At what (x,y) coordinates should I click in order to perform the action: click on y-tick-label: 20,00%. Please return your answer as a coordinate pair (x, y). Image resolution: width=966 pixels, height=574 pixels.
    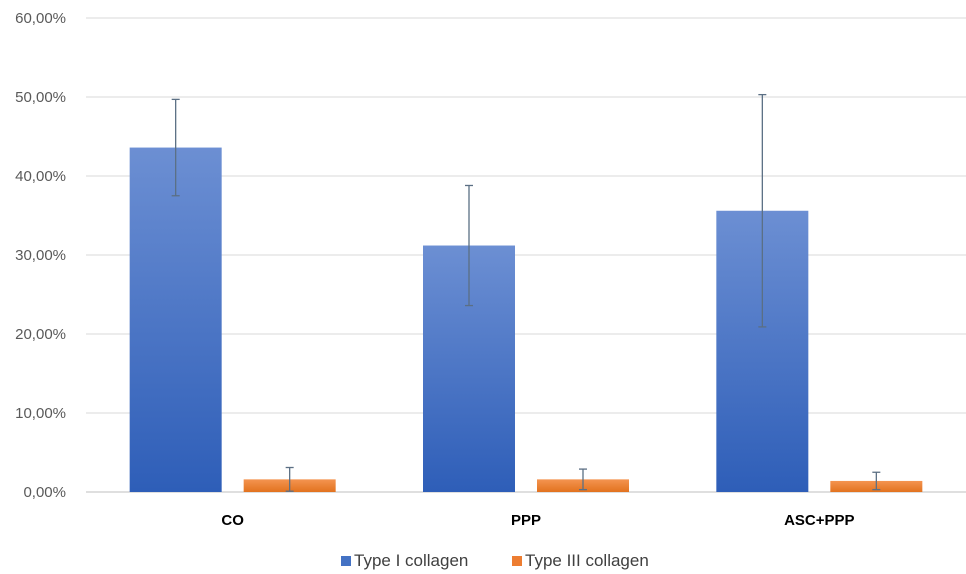
    Looking at the image, I should click on (40, 334).